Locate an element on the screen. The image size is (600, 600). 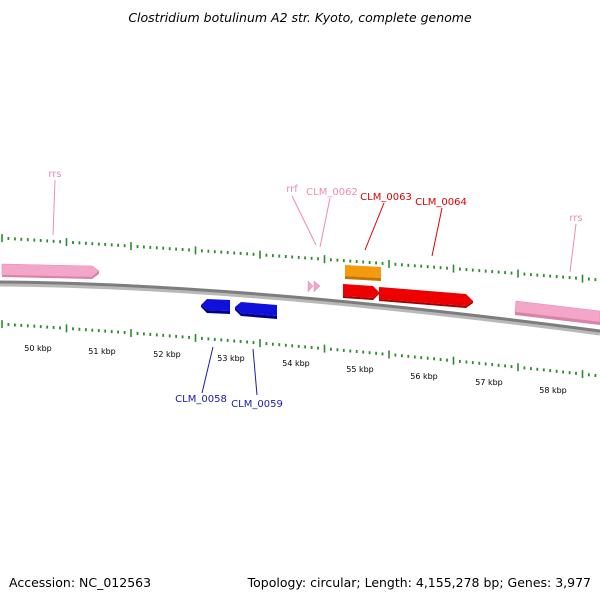
lower-tick-track is located at coordinates (299, 349).